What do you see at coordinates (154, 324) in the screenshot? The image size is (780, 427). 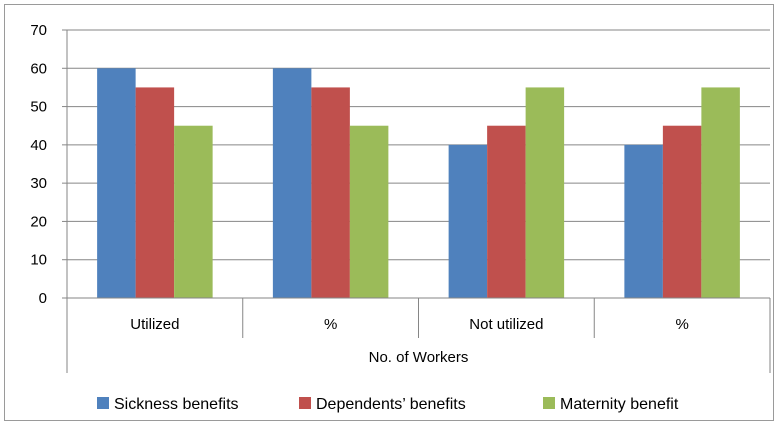 I see `category-label: Utilized` at bounding box center [154, 324].